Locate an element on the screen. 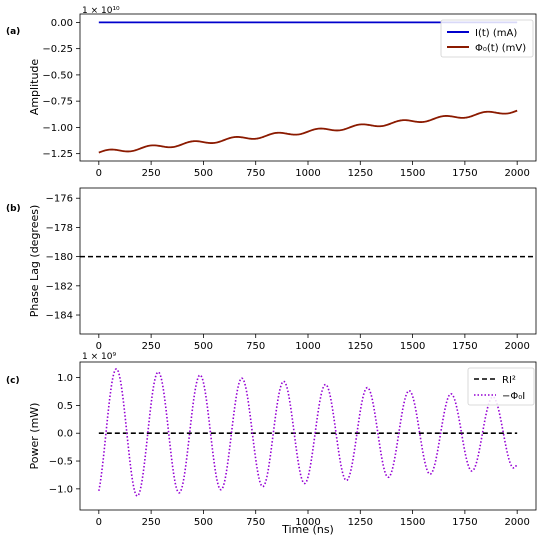 Image resolution: width=550 pixels, height=539 pixels. panel-a-legend-label-current: I(t) (mA) is located at coordinates (496, 33).